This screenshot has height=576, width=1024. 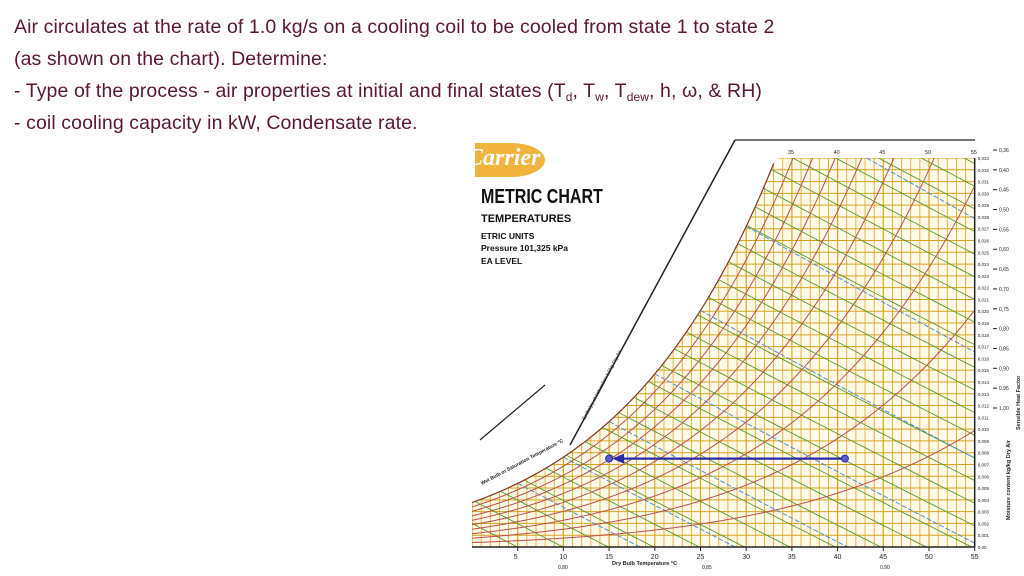 I want to click on shf-tick-label: 0,45, so click(x=1004, y=191).